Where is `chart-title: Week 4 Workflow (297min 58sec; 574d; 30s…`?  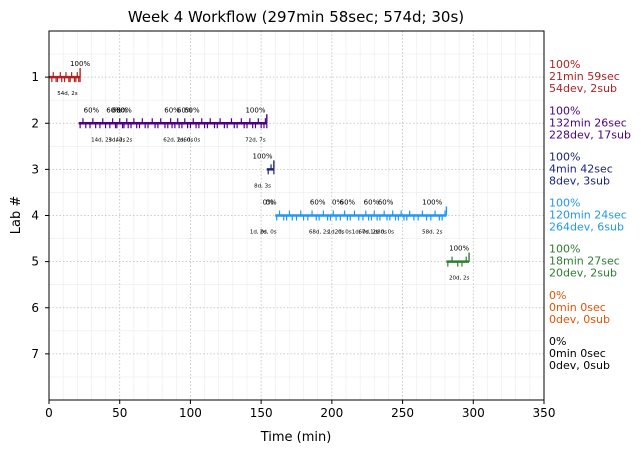
chart-title: Week 4 Workflow (297min 58sec; 574d; 30s… is located at coordinates (296, 17).